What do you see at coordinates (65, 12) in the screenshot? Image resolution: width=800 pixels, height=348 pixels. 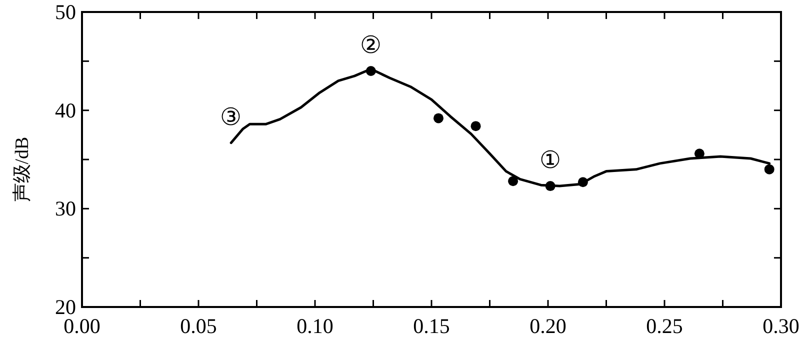 I see `y-tick-label: 50` at bounding box center [65, 12].